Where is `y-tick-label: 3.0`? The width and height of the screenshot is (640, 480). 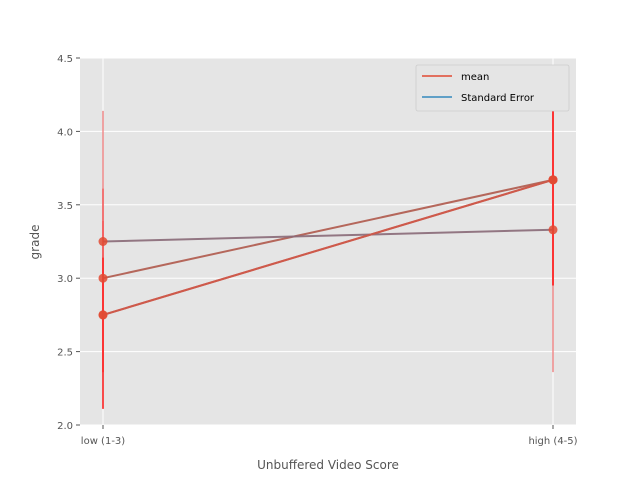
y-tick-label: 3.0 is located at coordinates (65, 279).